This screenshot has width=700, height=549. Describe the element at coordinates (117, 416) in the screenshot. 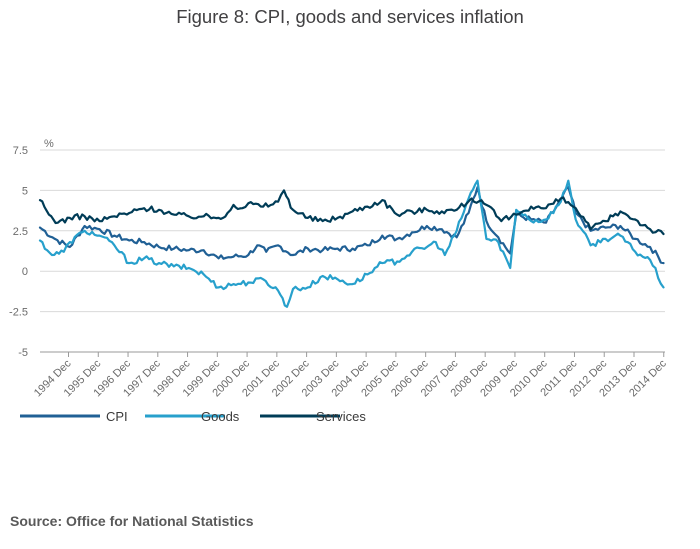

I see `legend-label: CPI` at that location.